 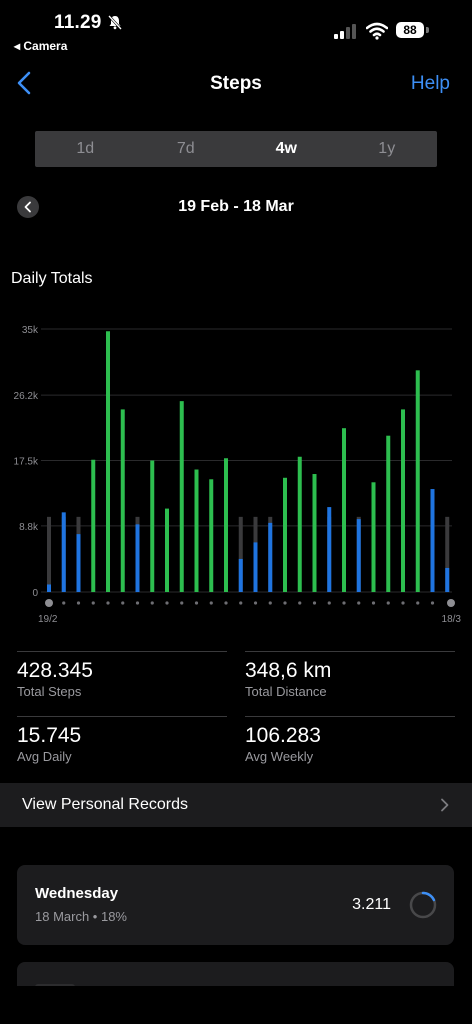 I want to click on y-tick-label: 8.8k, so click(x=29, y=527).